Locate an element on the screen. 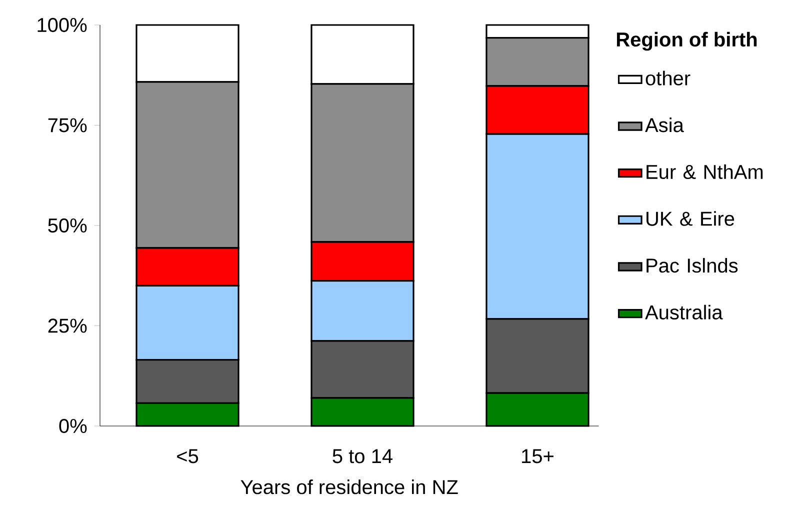 The height and width of the screenshot is (506, 801). legend-label: Pac Islnds is located at coordinates (692, 265).